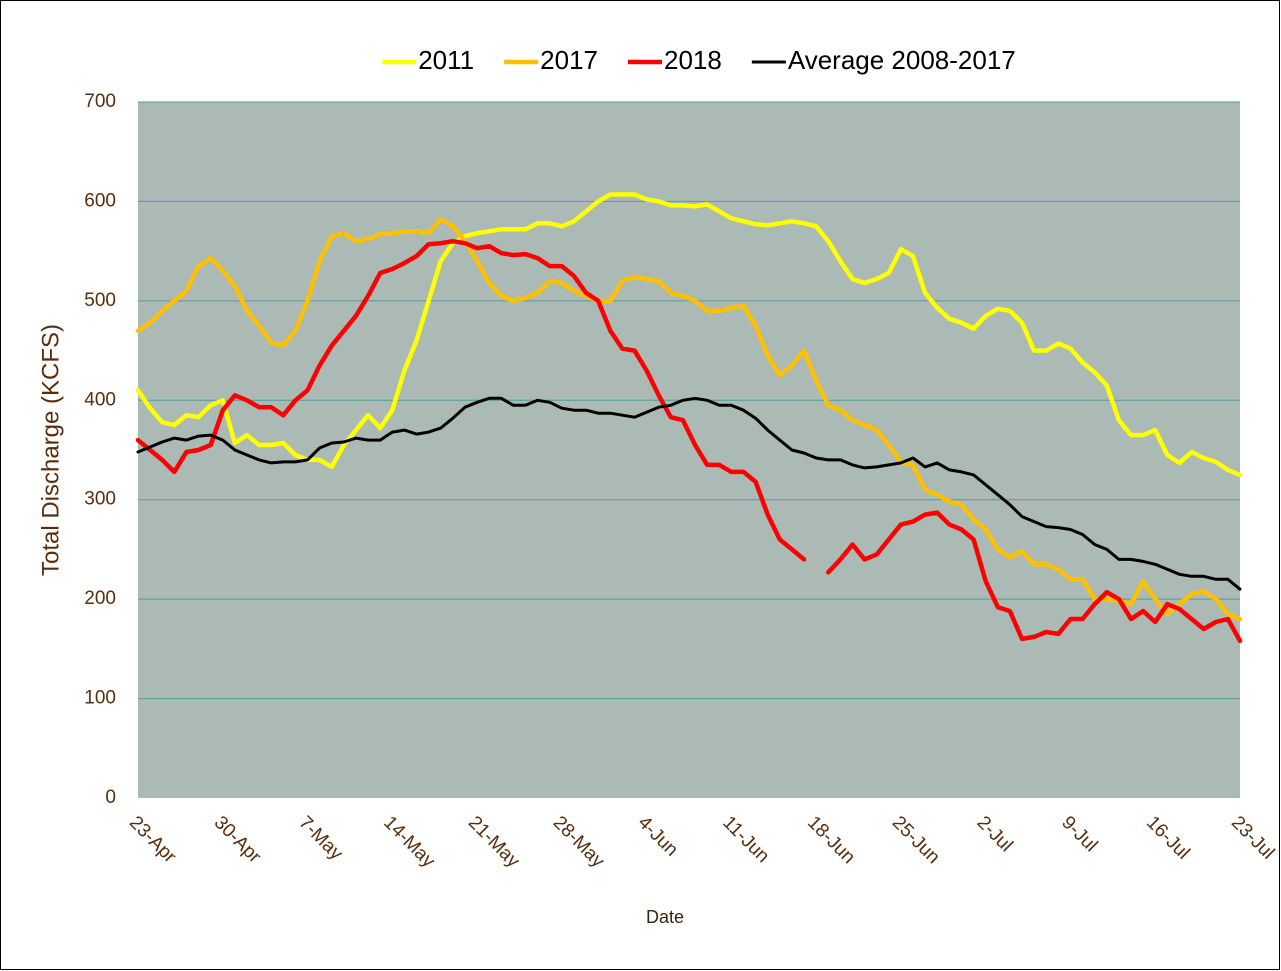 This screenshot has width=1281, height=971. Describe the element at coordinates (100, 200) in the screenshot. I see `y-tick-label: 600` at that location.